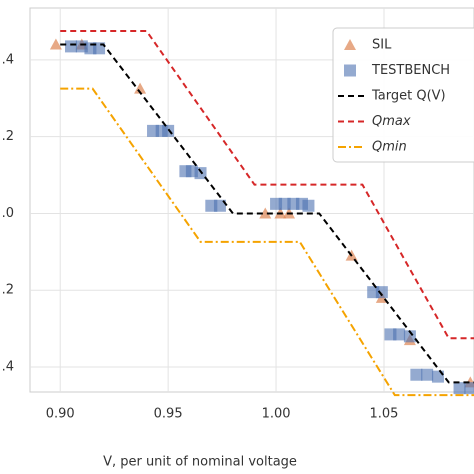 The width and height of the screenshot is (474, 474). I want to click on legend-label: Target Q(V), so click(408, 96).